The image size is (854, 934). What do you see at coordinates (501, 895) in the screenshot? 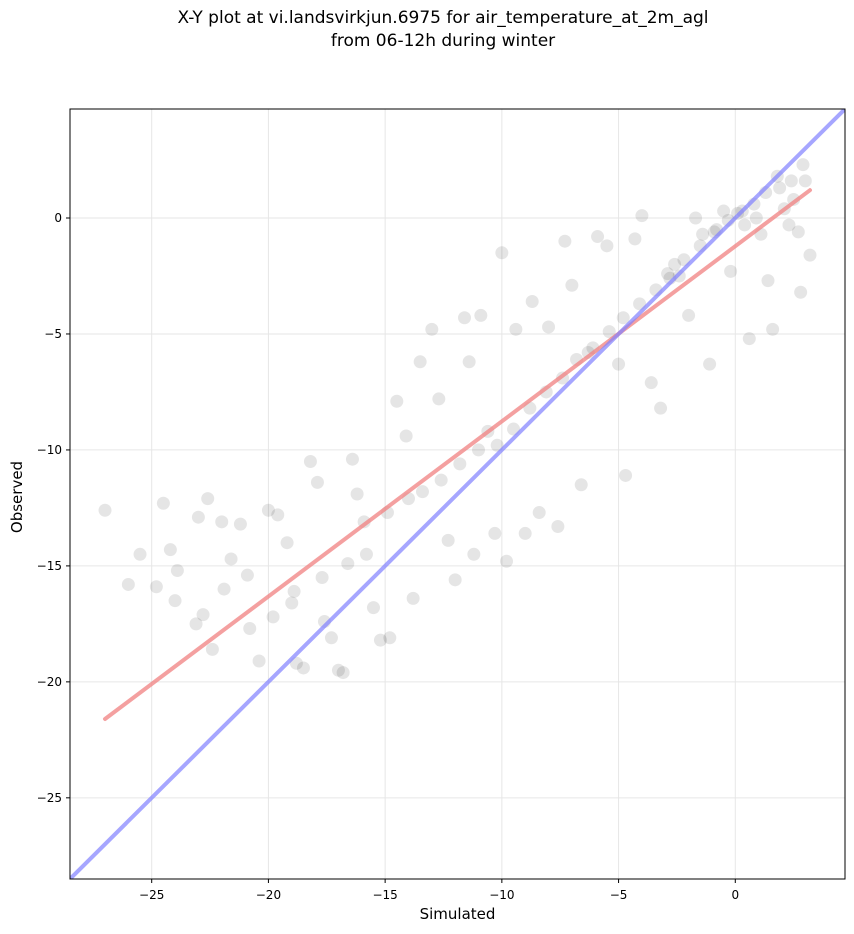
I see `x-tick-label: −10` at bounding box center [501, 895].